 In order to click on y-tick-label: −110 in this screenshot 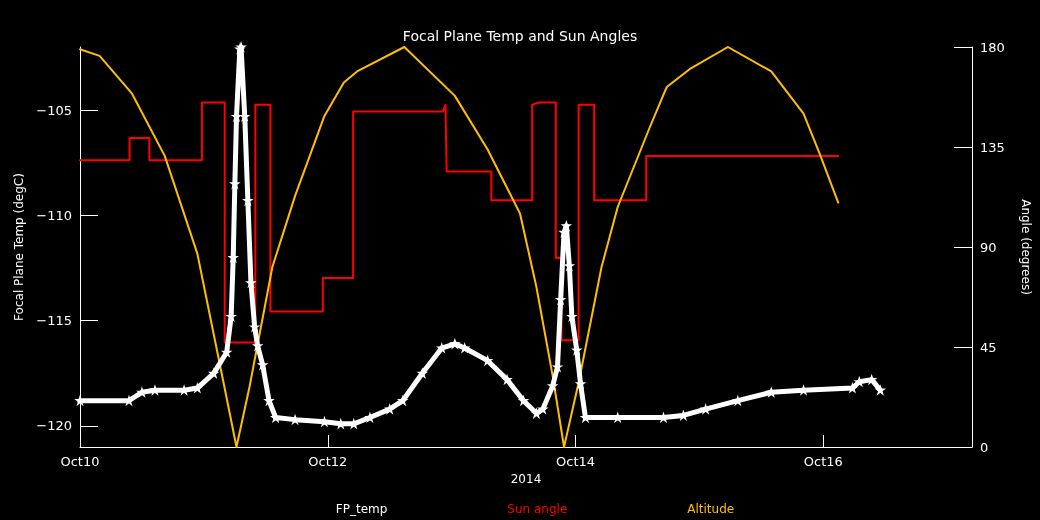, I will do `click(54, 215)`.